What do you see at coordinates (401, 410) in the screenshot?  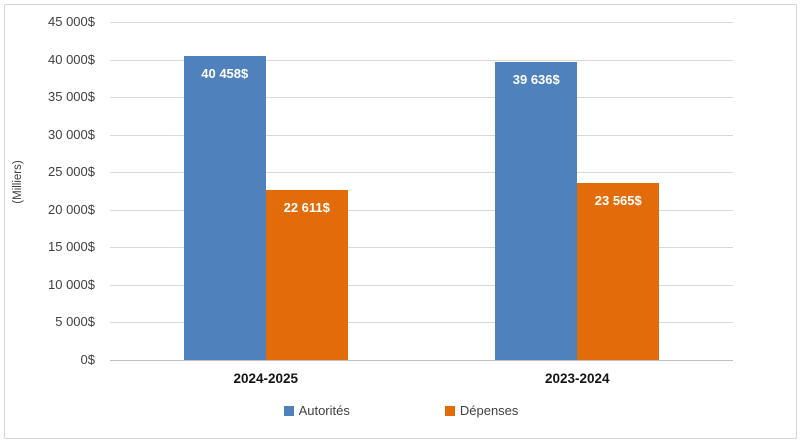 I see `legend: Autorités Dépenses` at bounding box center [401, 410].